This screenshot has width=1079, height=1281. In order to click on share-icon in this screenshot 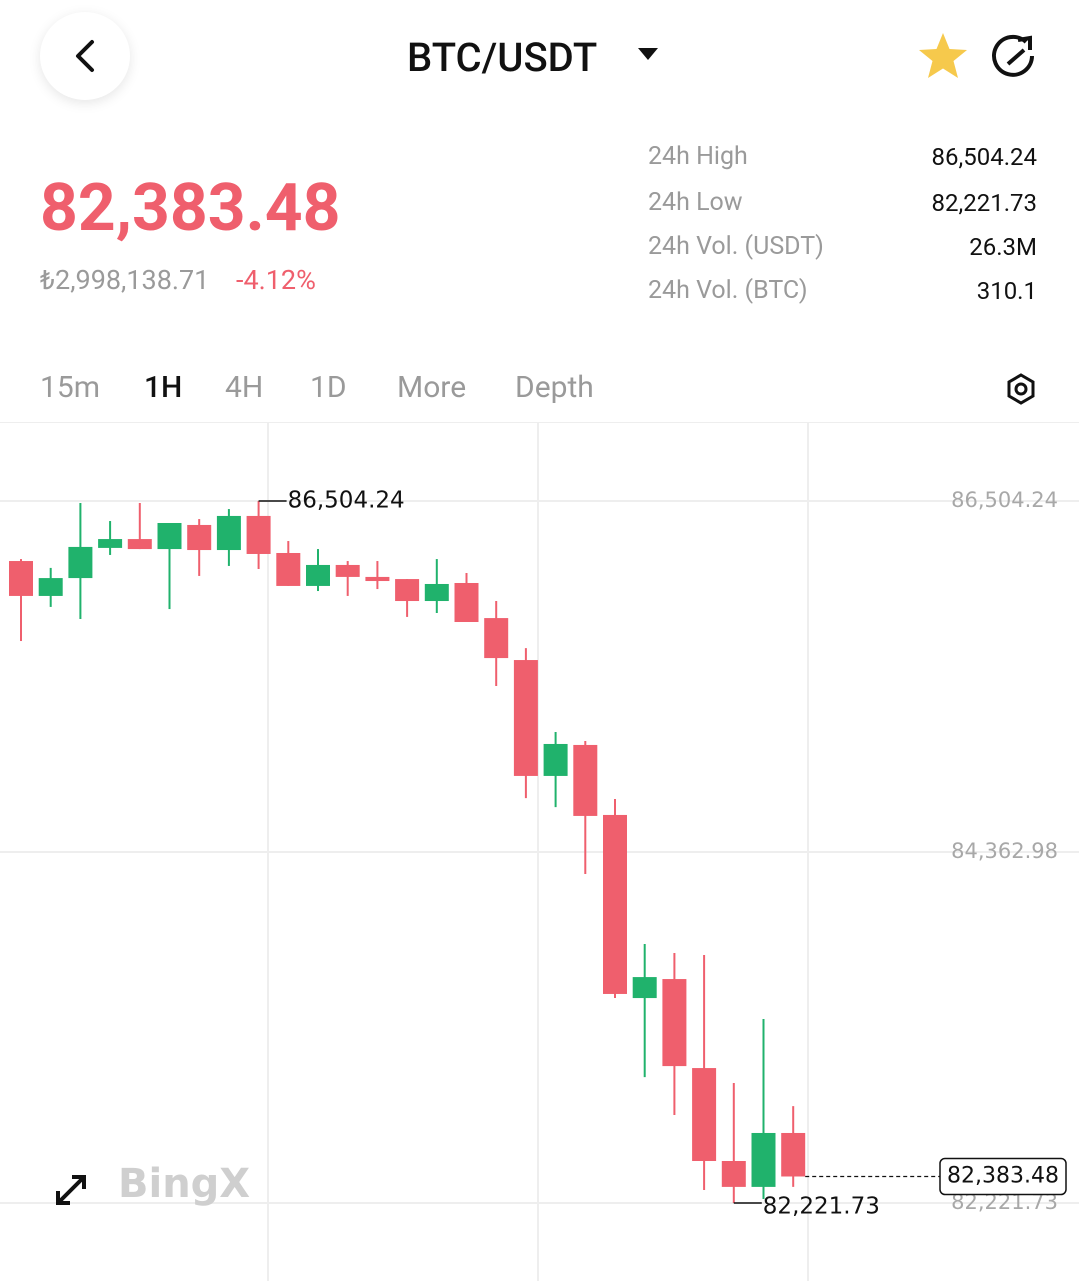, I will do `click(1014, 57)`.